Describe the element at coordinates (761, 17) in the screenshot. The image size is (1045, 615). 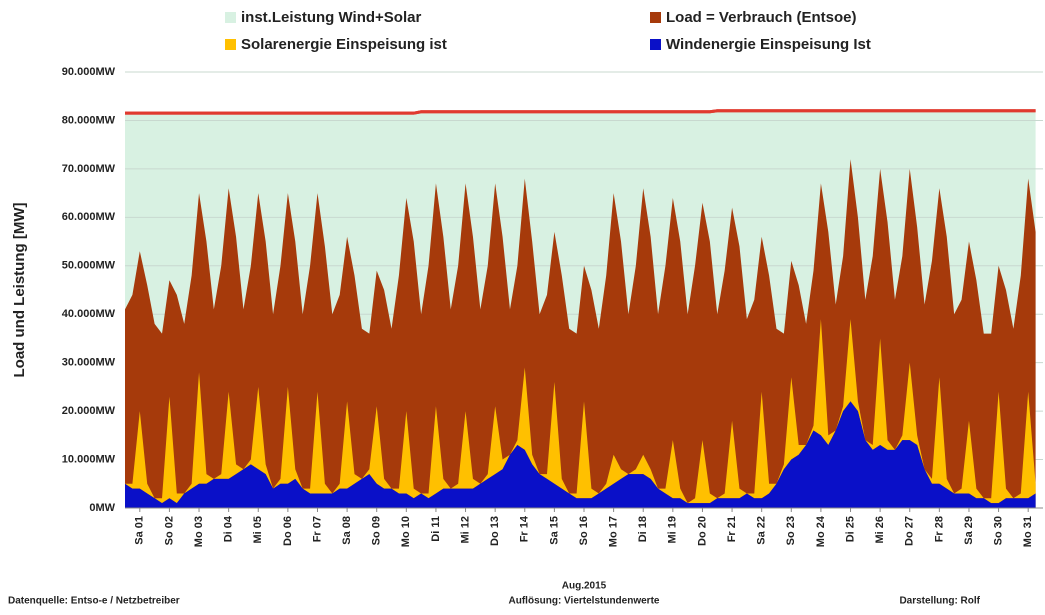
I see `legend-label: Load = Verbrauch (Entsoe)` at that location.